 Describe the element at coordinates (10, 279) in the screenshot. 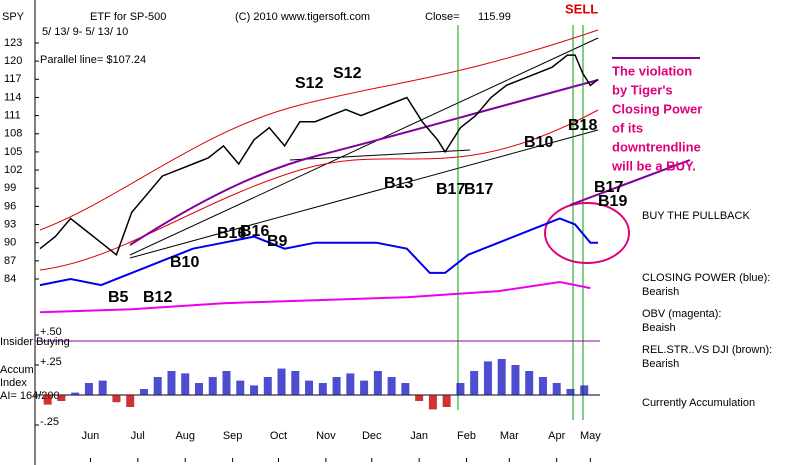

I see `y-tick-label: 84` at that location.